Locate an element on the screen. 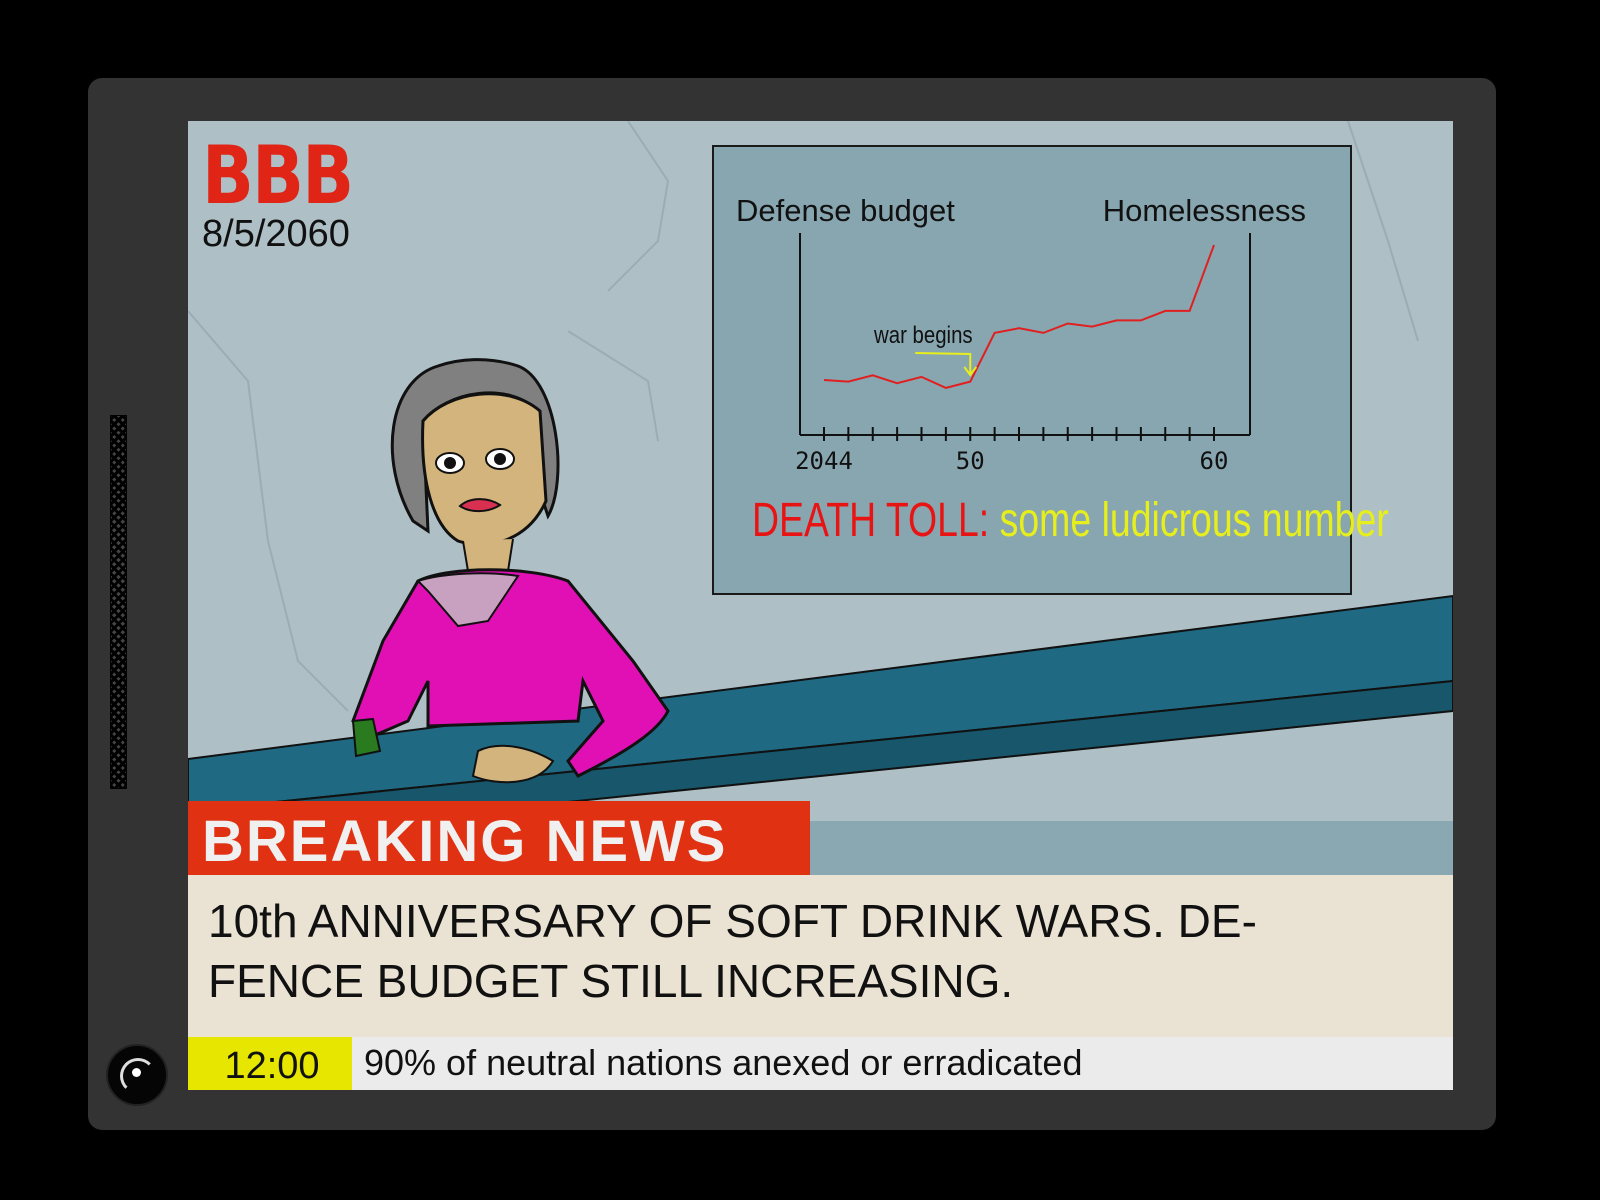  anchor-jacket is located at coordinates (510, 673).